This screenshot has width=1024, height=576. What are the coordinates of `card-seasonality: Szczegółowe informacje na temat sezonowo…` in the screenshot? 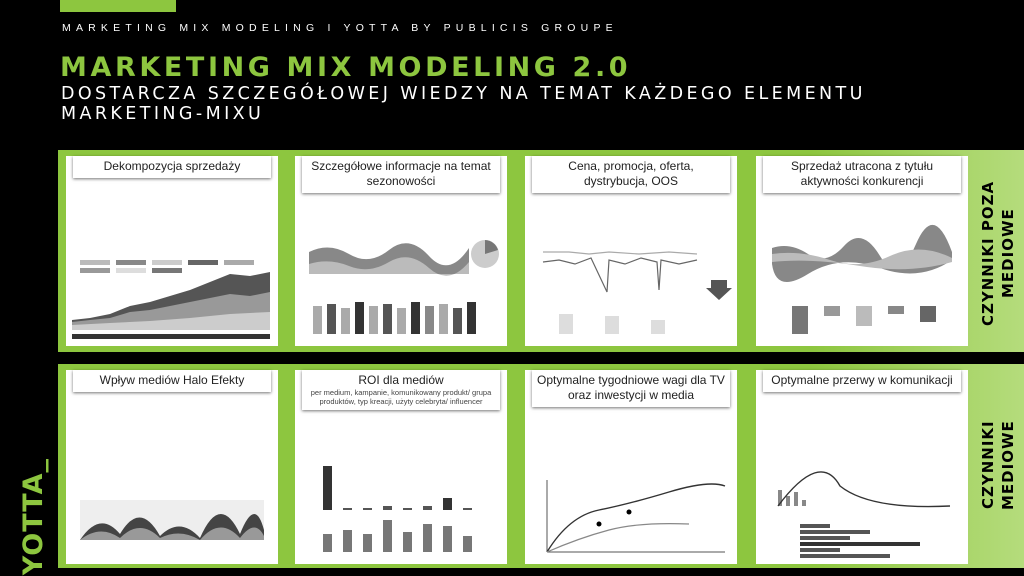 It's located at (401, 251).